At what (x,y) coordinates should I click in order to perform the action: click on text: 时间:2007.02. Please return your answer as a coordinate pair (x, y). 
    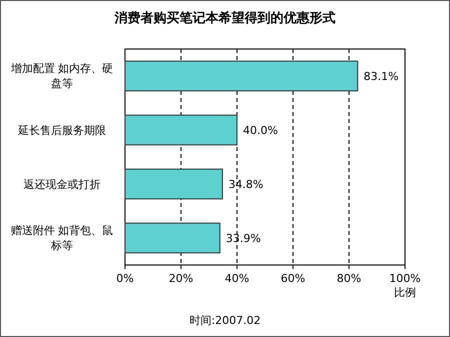
    Looking at the image, I should click on (225, 320).